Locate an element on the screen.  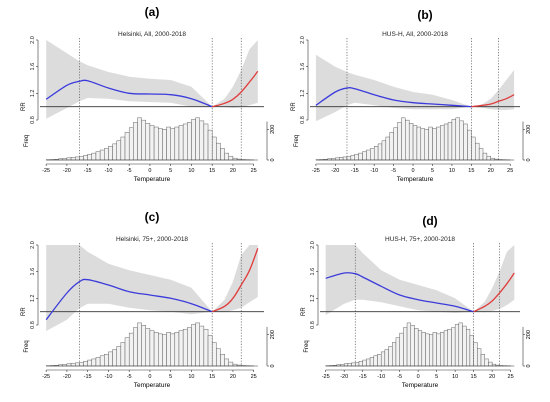
confidence-band is located at coordinates (415, 88).